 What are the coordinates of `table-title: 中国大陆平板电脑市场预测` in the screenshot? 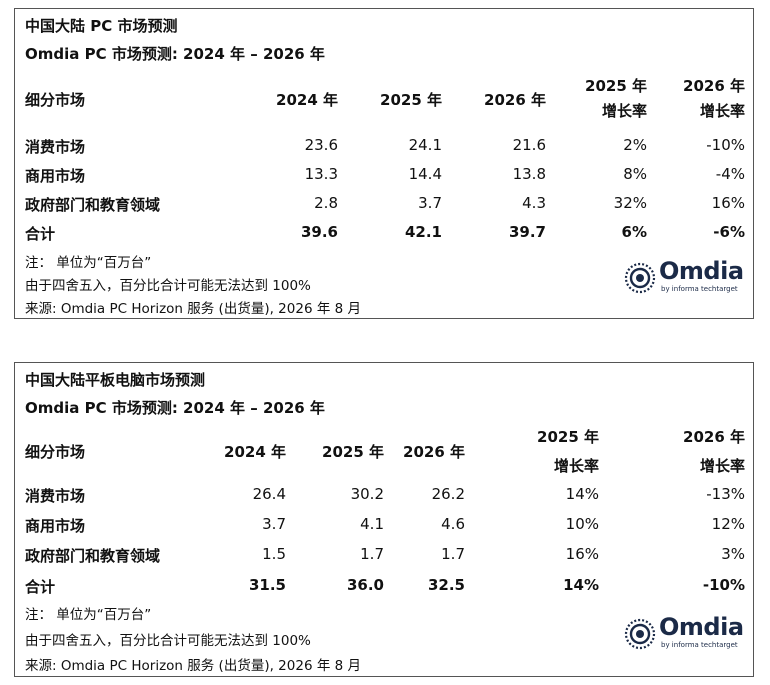 It's located at (115, 380).